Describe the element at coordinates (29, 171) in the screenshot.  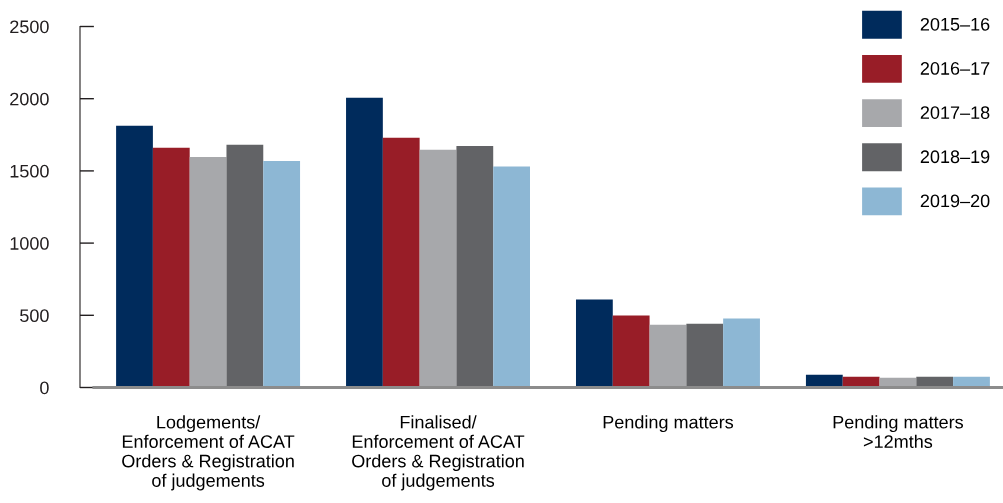
I see `y-tick-label: 1500` at that location.